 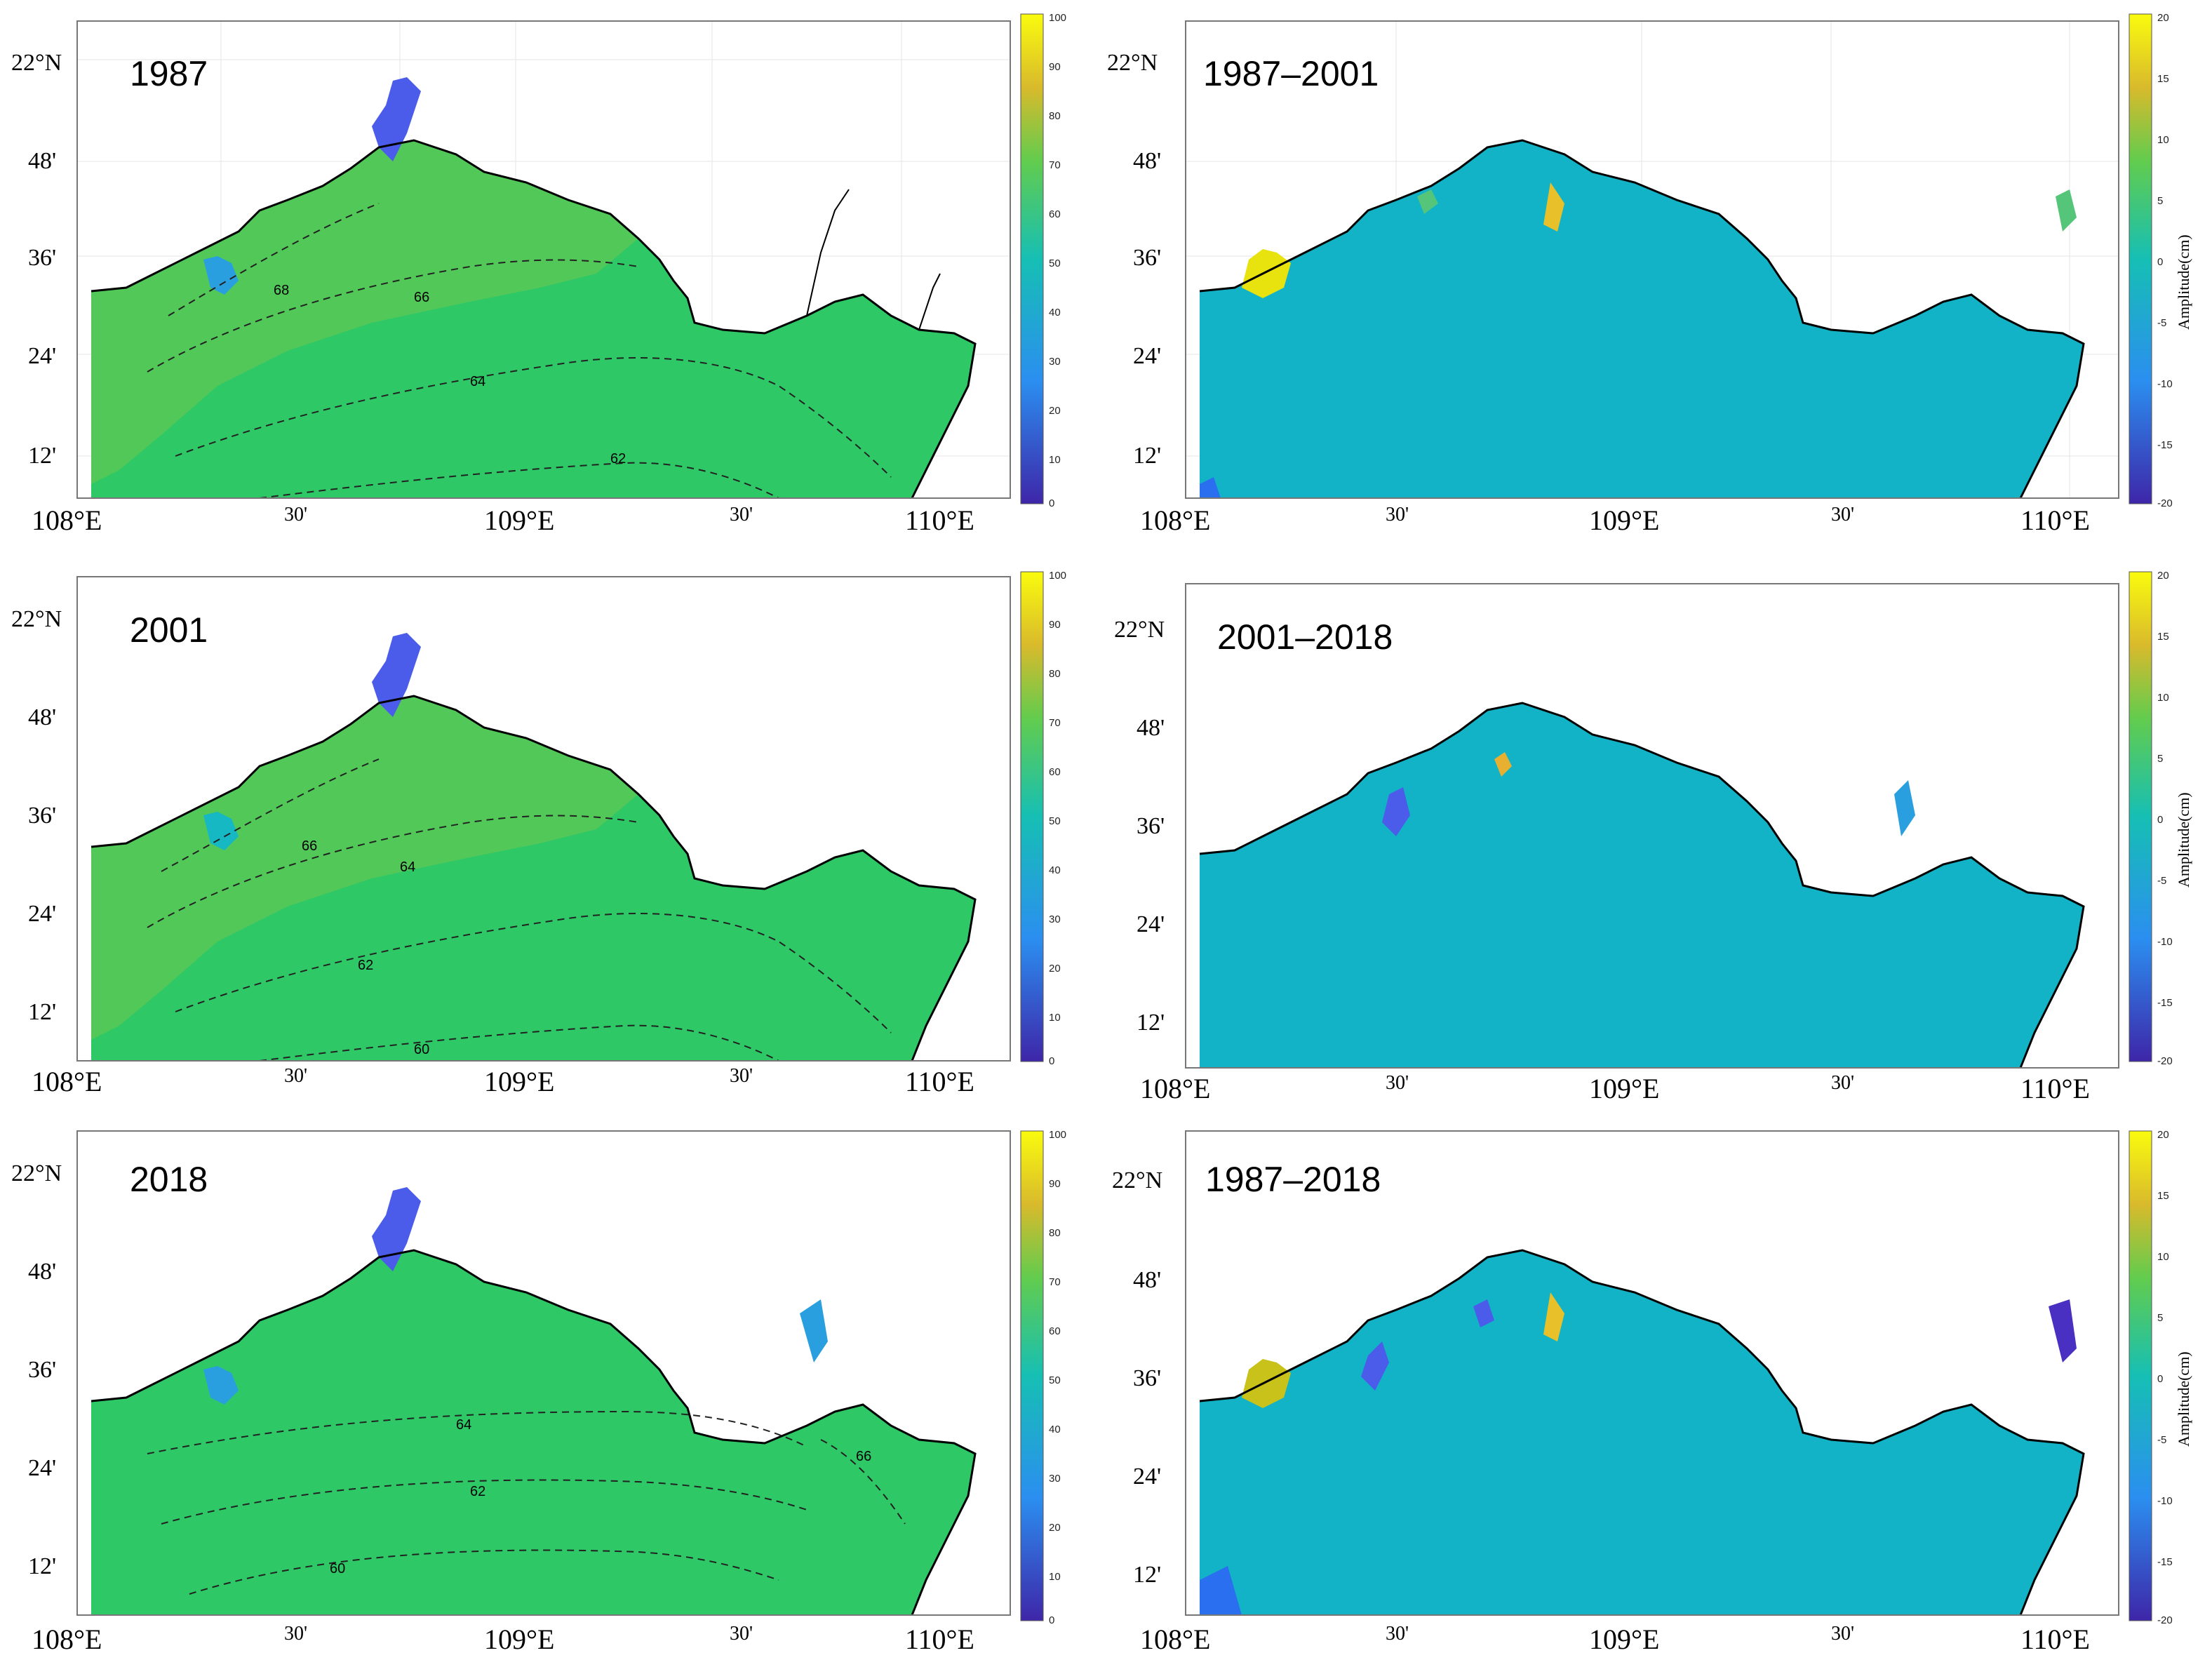 I want to click on svg-text: 5, so click(x=2160, y=1318).